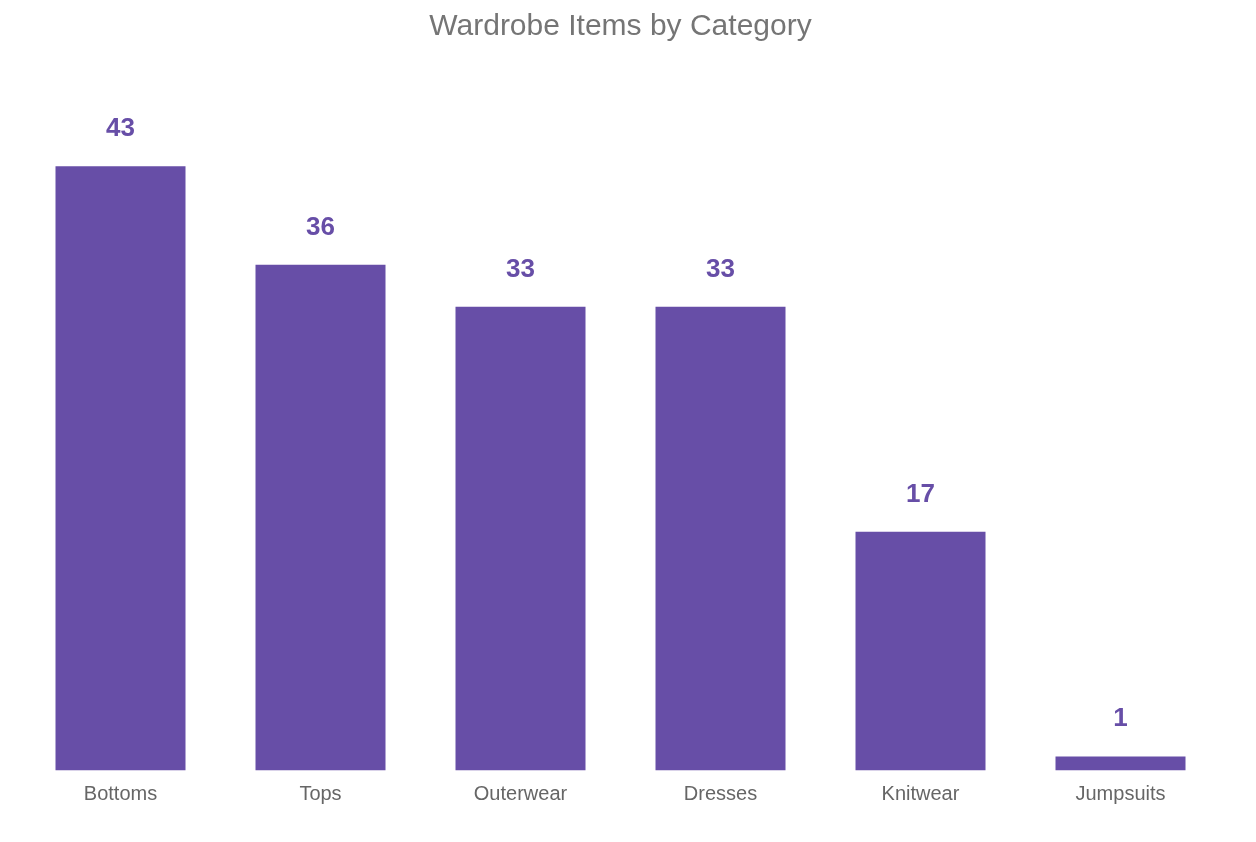  What do you see at coordinates (920, 492) in the screenshot?
I see `data-label: 17` at bounding box center [920, 492].